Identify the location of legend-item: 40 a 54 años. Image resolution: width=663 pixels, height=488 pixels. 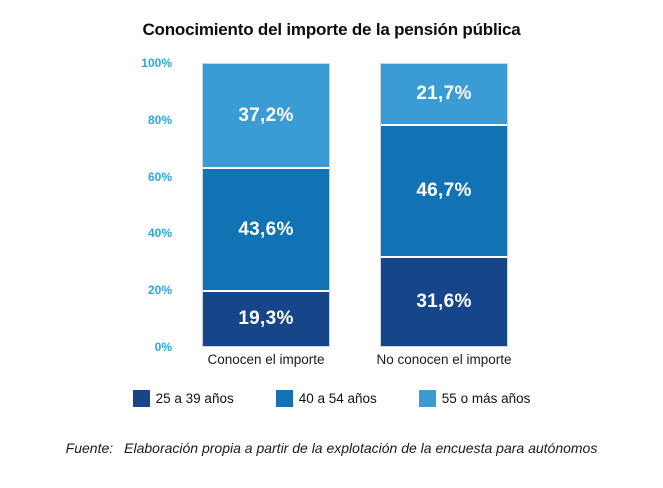
(326, 398).